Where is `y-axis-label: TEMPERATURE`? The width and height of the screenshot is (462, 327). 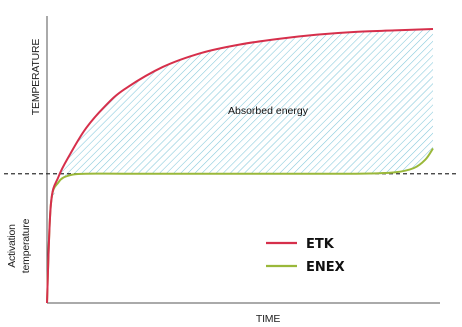
y-axis-label: TEMPERATURE is located at coordinates (36, 77).